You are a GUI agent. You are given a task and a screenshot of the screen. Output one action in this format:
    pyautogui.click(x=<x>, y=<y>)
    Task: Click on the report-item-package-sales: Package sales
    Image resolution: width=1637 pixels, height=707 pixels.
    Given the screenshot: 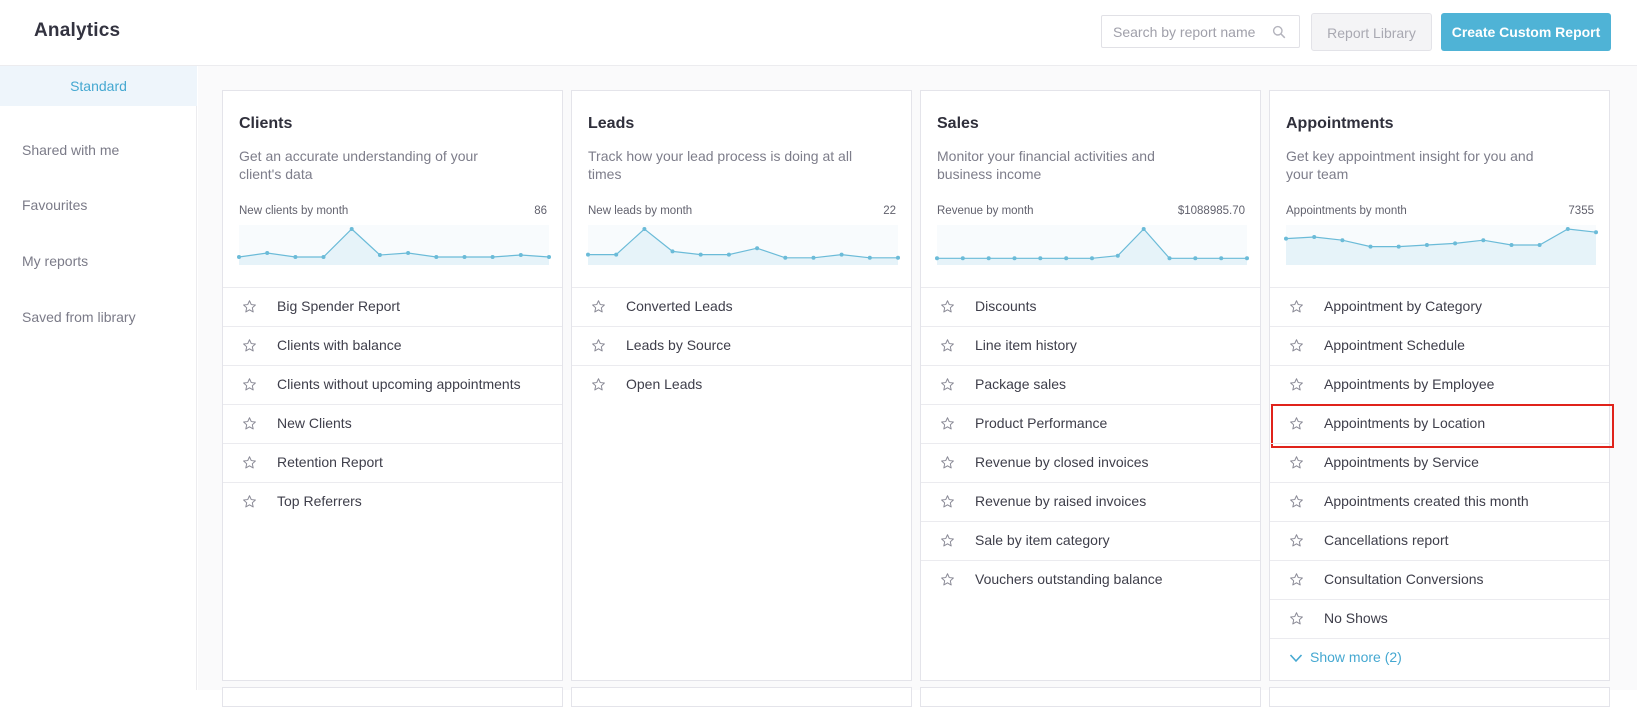 What is the action you would take?
    pyautogui.click(x=1090, y=384)
    